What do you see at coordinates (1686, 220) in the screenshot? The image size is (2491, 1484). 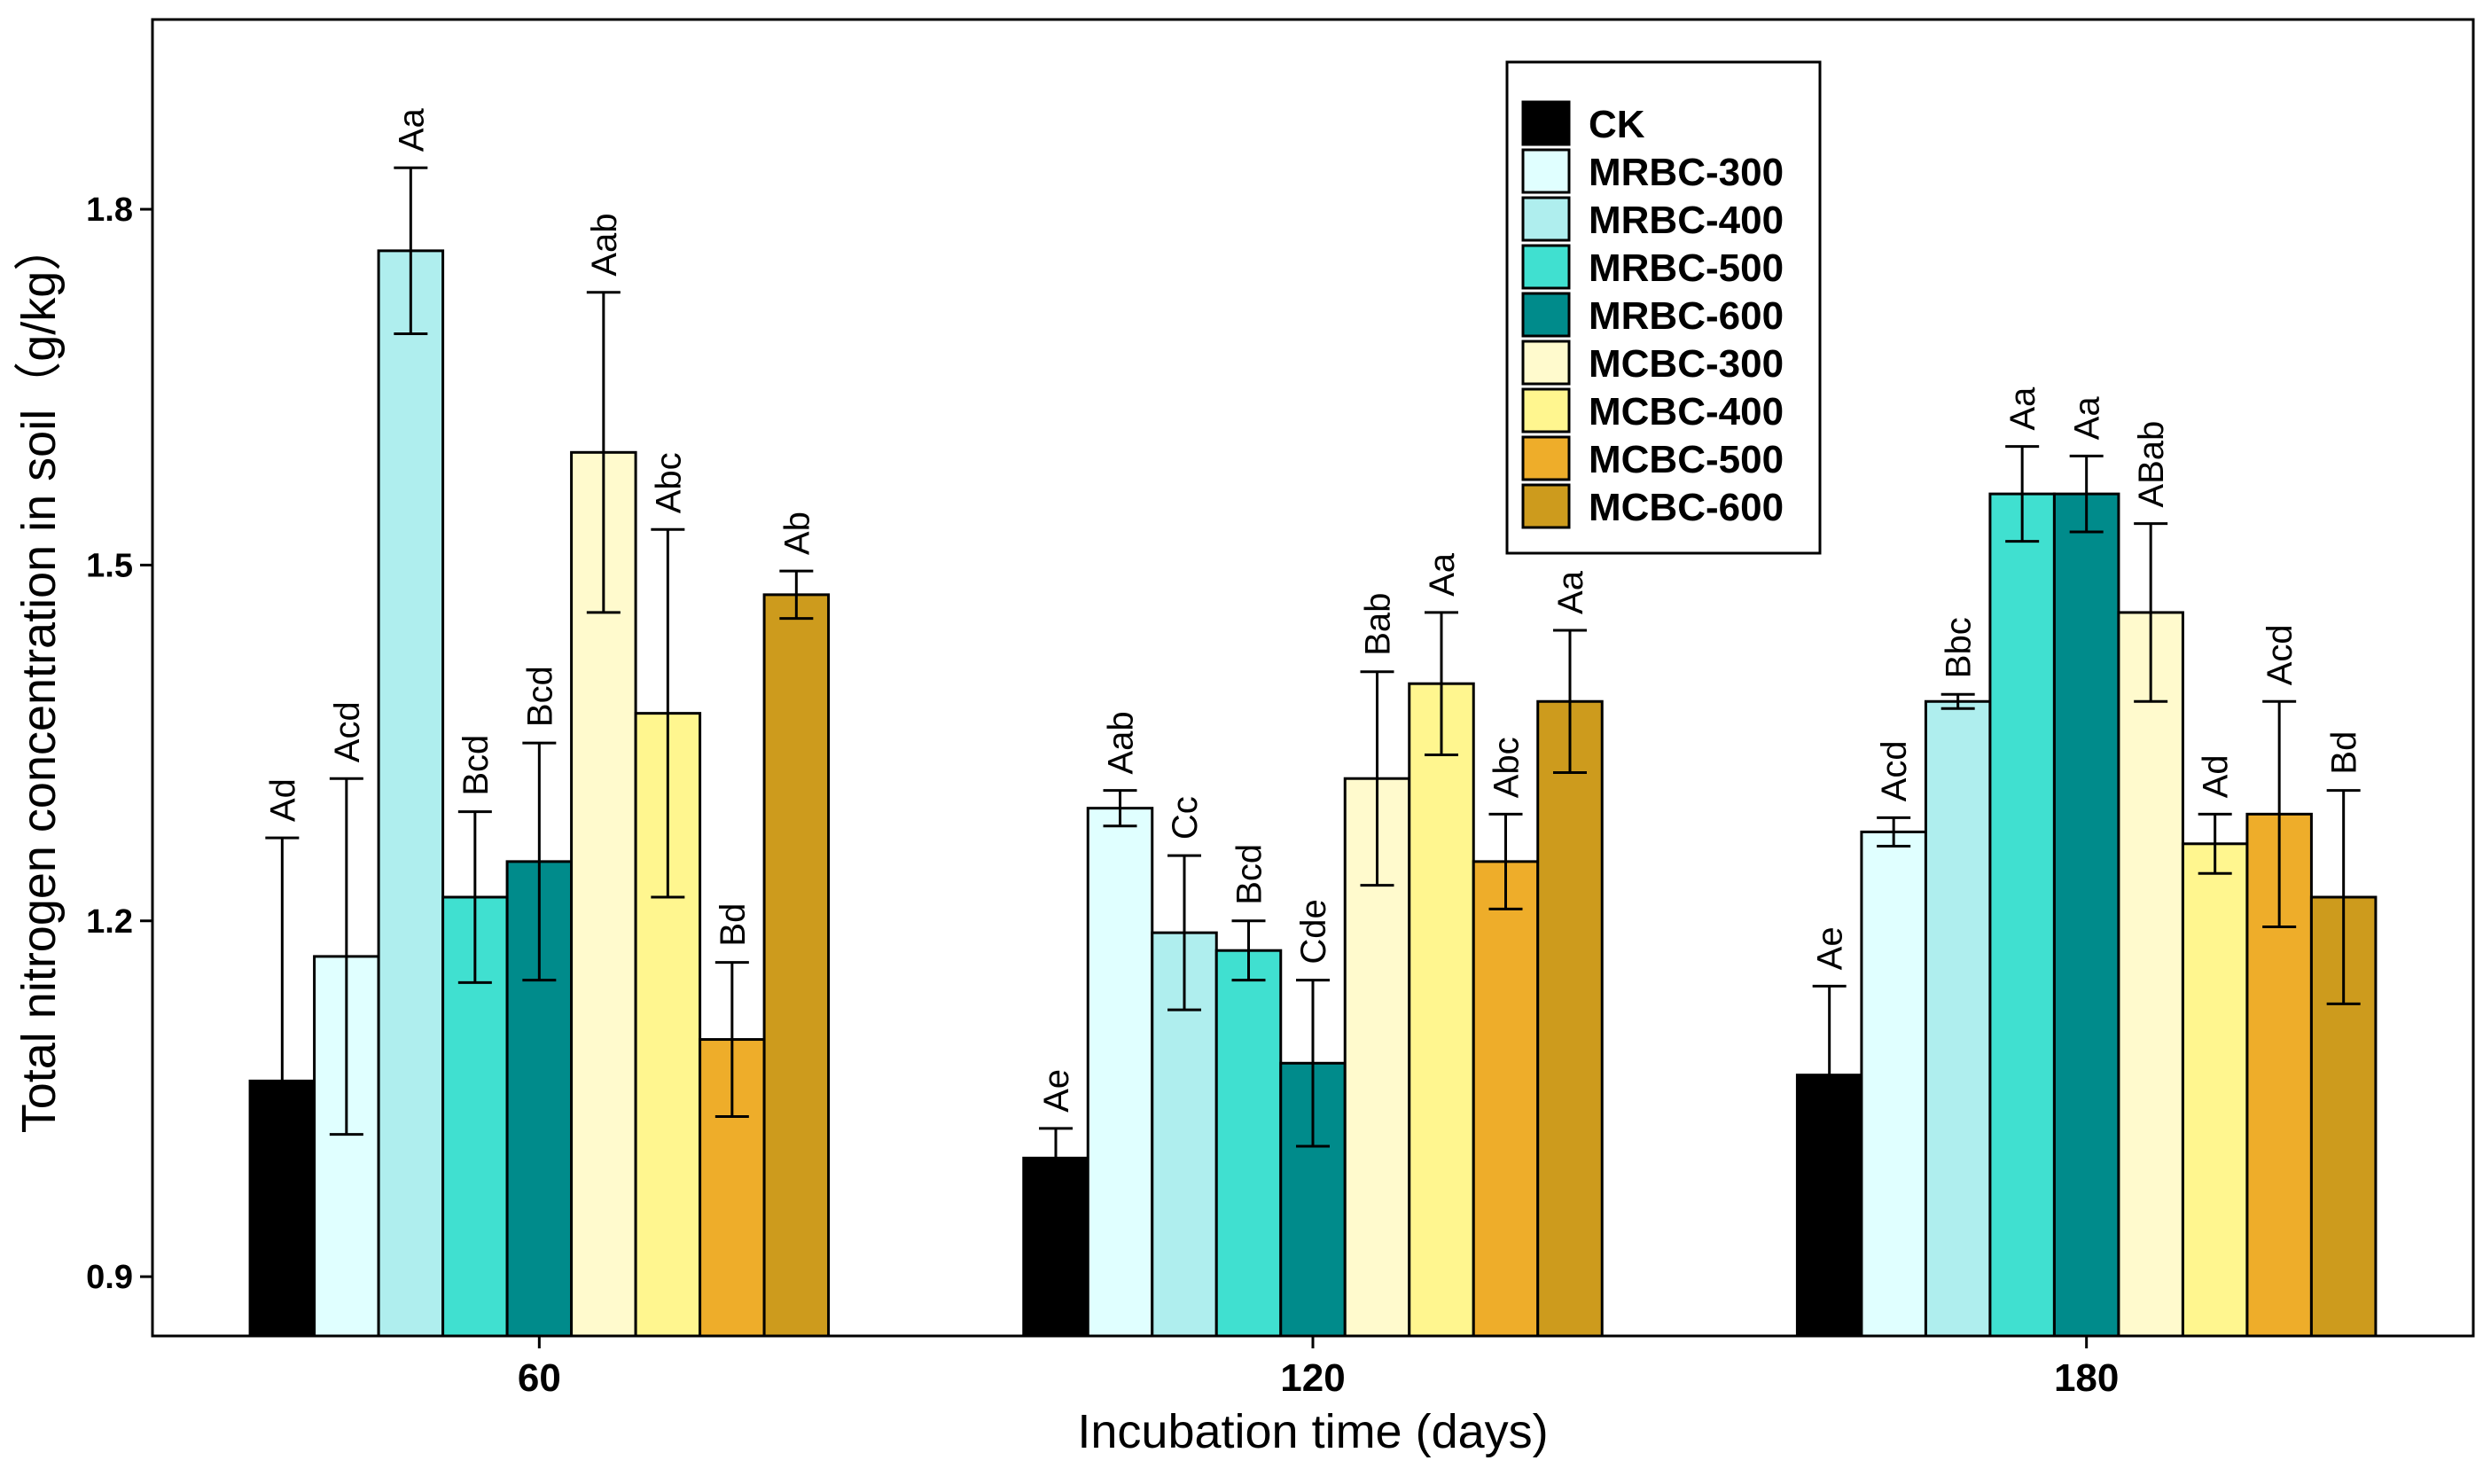 I see `legend-label: MRBC-400` at bounding box center [1686, 220].